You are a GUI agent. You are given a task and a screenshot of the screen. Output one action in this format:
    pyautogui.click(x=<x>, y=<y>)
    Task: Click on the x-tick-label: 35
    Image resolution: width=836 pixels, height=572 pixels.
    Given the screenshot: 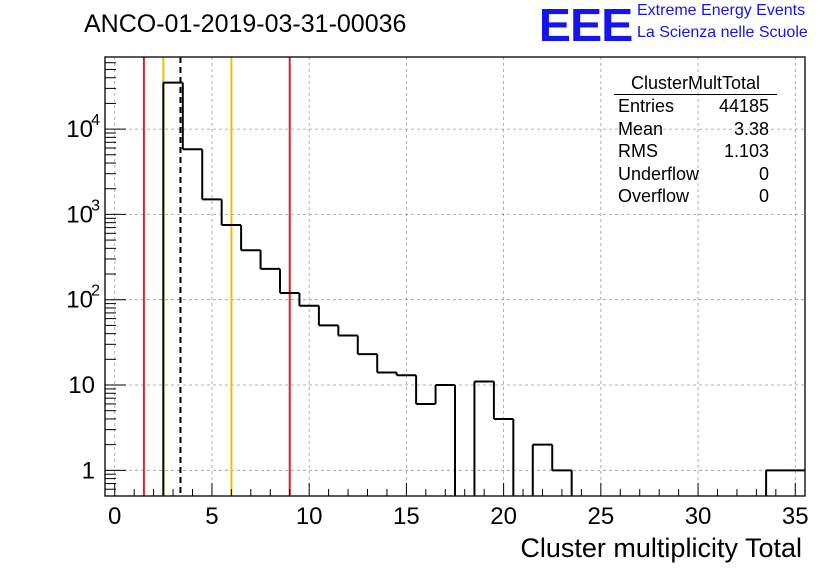 What is the action you would take?
    pyautogui.click(x=795, y=516)
    